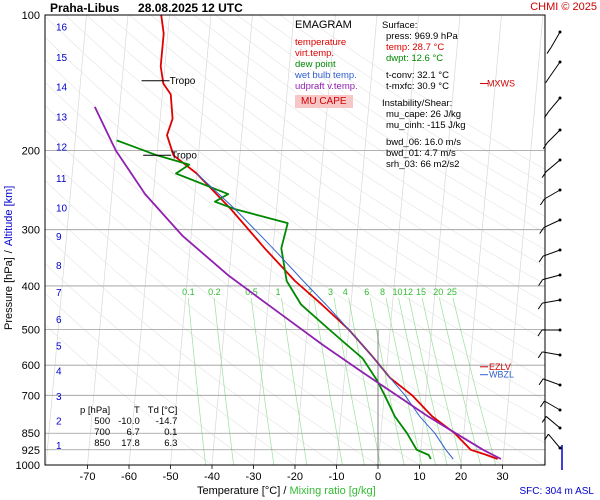 The width and height of the screenshot is (600, 500). I want to click on mixing-ratio-label: 1, so click(277, 292).